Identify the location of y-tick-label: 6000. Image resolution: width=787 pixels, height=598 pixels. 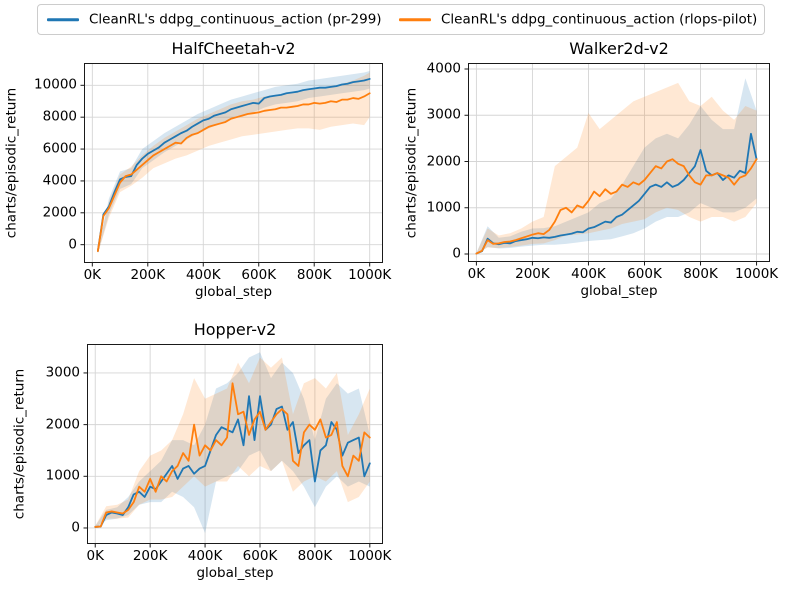
(59, 148).